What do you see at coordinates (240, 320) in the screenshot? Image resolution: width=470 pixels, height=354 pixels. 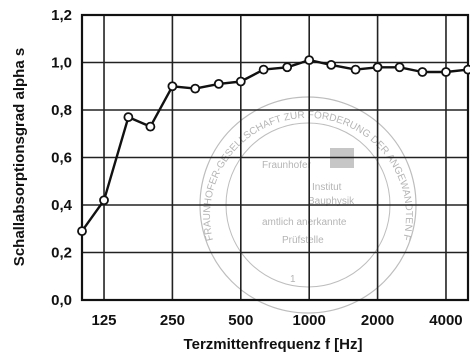 I see `x-tick-label: 500` at bounding box center [240, 320].